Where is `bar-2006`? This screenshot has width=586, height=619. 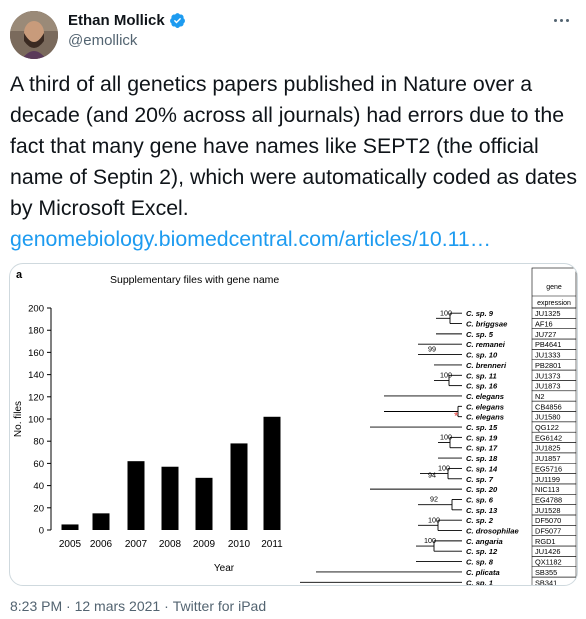 bar-2006 is located at coordinates (101, 521).